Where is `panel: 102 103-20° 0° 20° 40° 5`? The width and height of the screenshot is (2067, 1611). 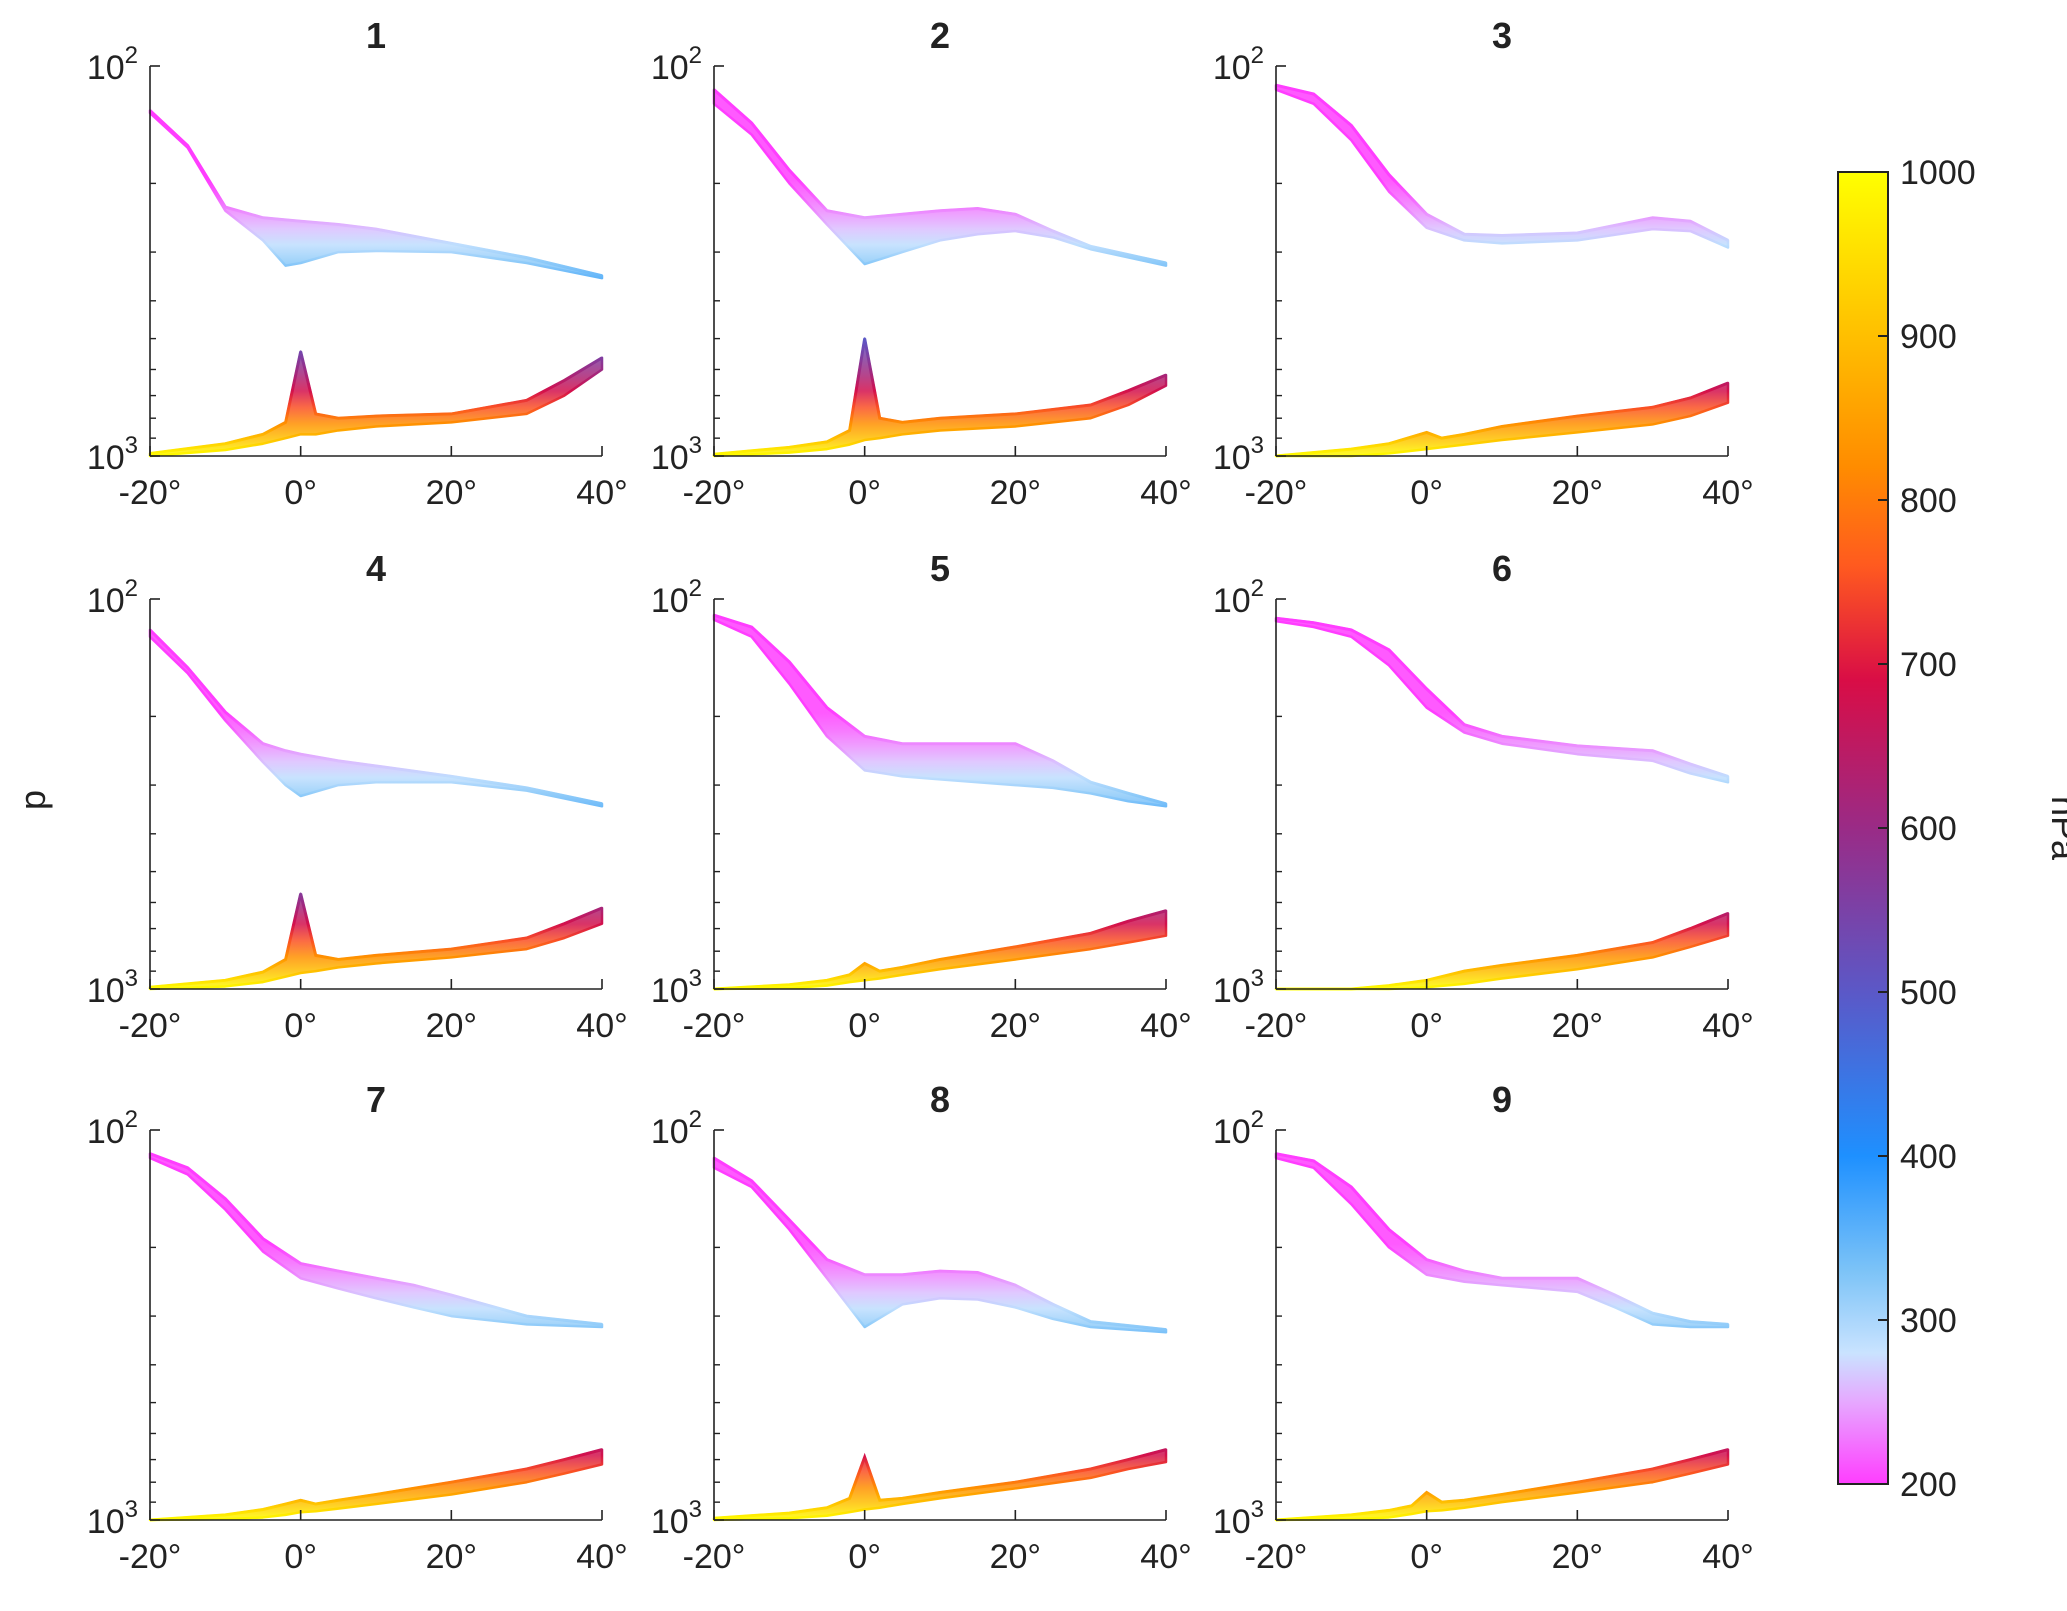 panel: 102 103-20° 0° 20° 40° 5 is located at coordinates (921, 796).